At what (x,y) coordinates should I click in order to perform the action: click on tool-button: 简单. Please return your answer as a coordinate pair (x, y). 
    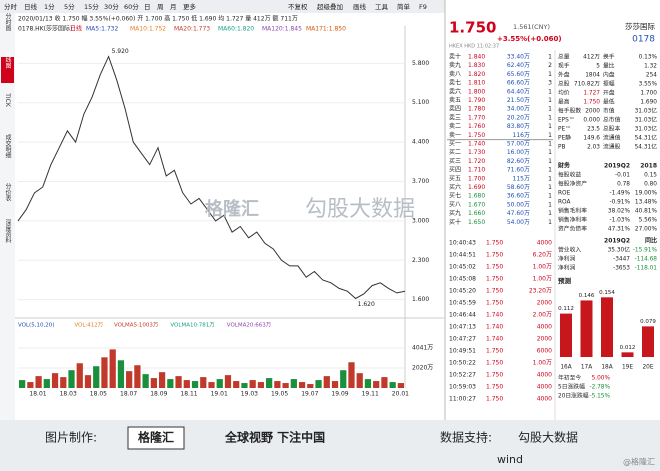
    Looking at the image, I should click on (404, 6).